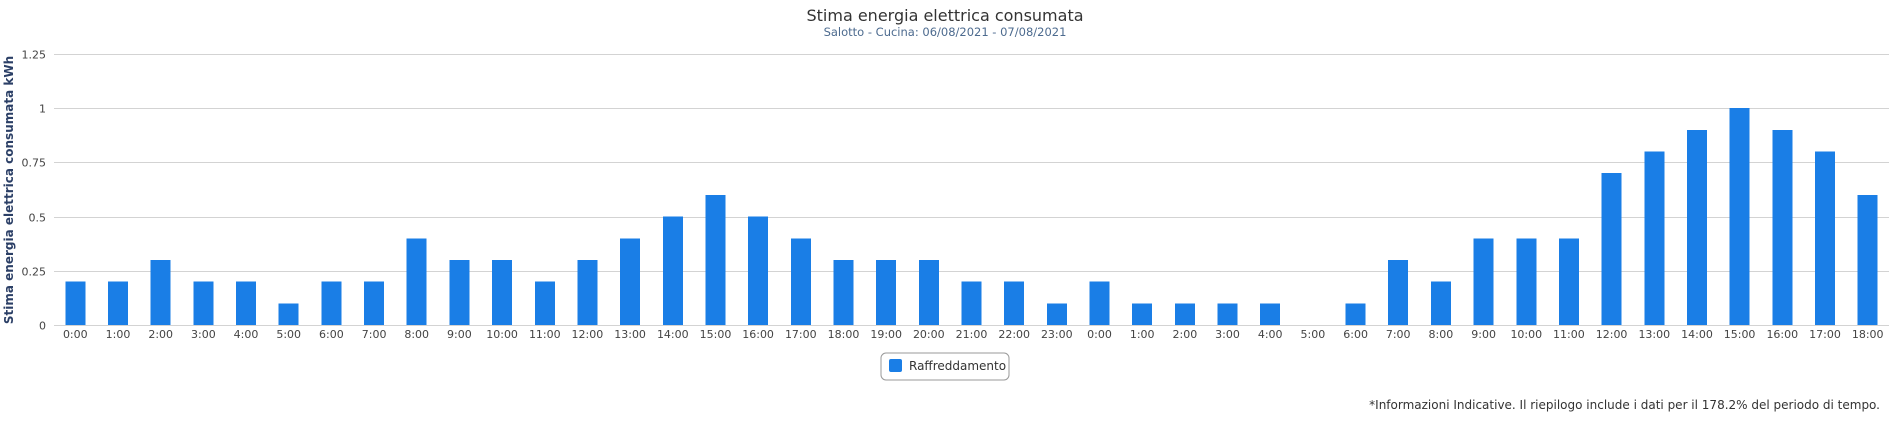 The image size is (1891, 428). Describe the element at coordinates (929, 334) in the screenshot. I see `x-tick-label: 20:00` at that location.